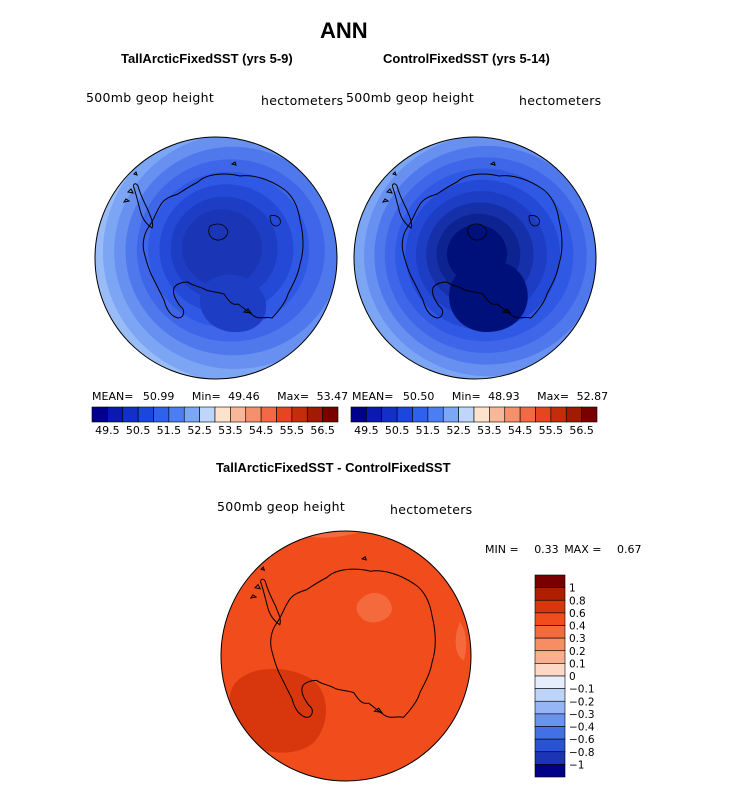 The height and width of the screenshot is (788, 733). What do you see at coordinates (576, 765) in the screenshot?
I see `diff-colorbar-tick-label-14: −1` at bounding box center [576, 765].